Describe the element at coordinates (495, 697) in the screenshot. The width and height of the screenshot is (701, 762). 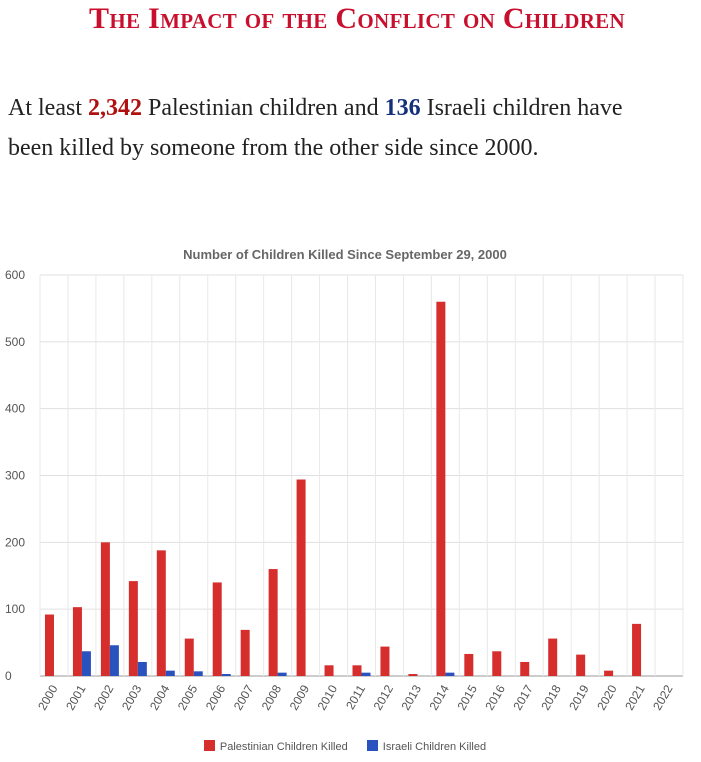
I see `x-tick-label: 2016` at that location.